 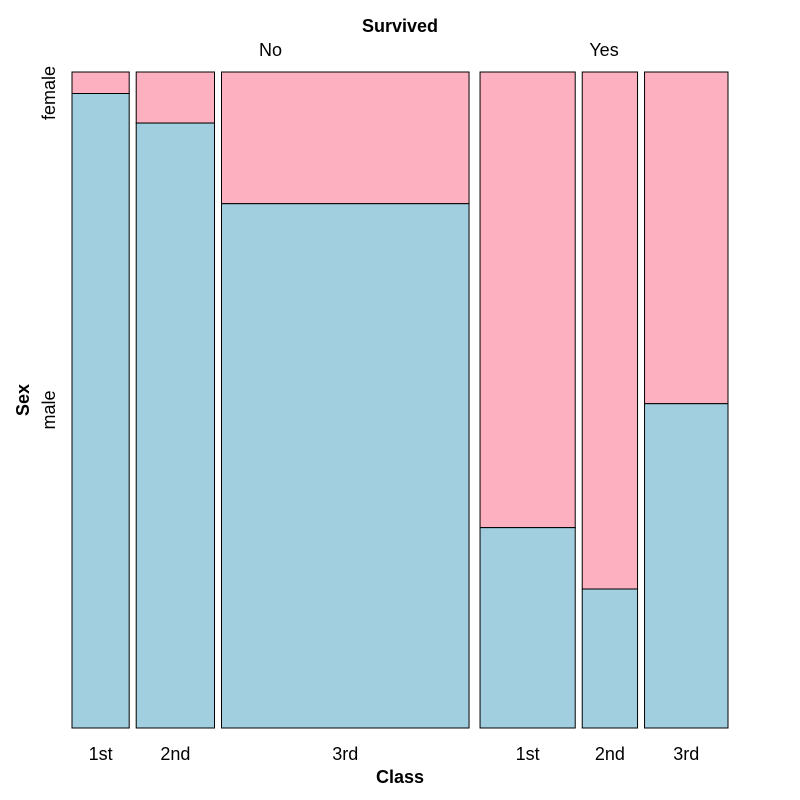 I want to click on group-label-no: No, so click(x=270, y=50).